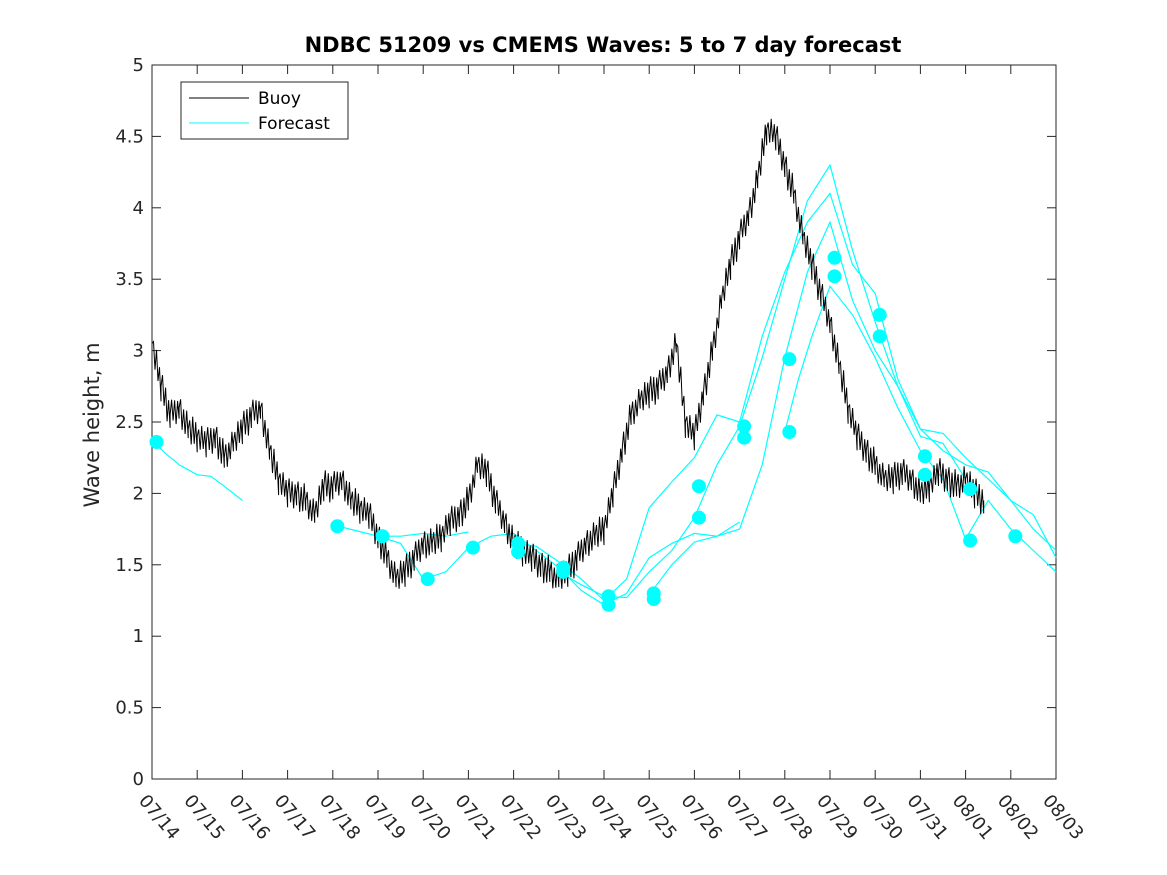  I want to click on x-tick-label: 07/19, so click(384, 817).